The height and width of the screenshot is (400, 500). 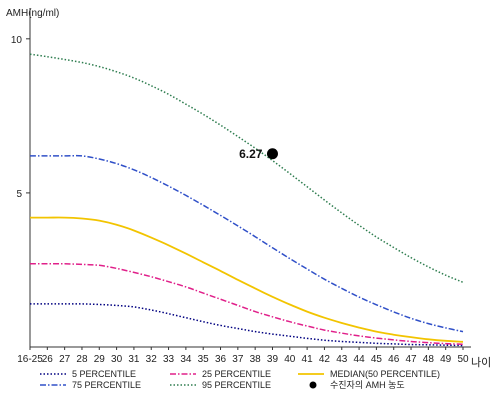 I want to click on x-tick-label: 41, so click(x=308, y=359).